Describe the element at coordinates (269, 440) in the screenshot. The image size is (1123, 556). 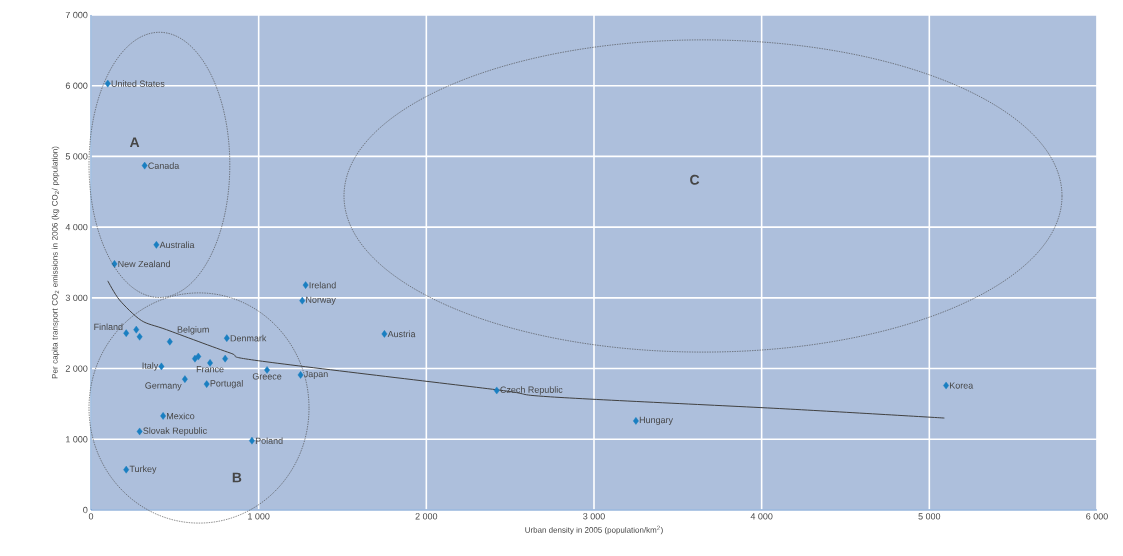
I see `annotation: Poland` at that location.